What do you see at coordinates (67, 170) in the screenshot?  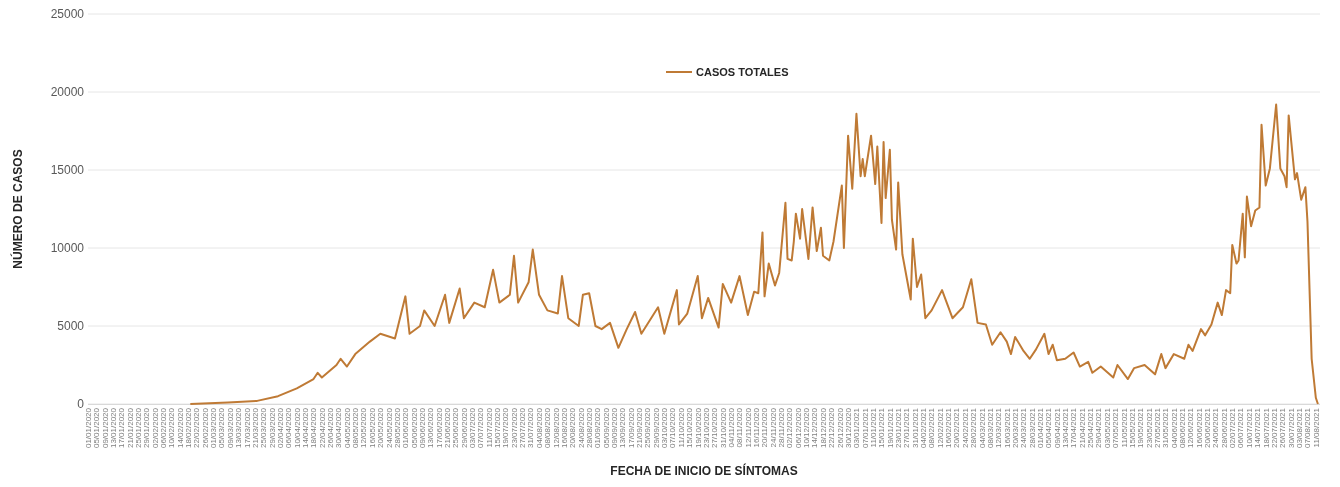 I see `y-tick-label: 15000` at bounding box center [67, 170].